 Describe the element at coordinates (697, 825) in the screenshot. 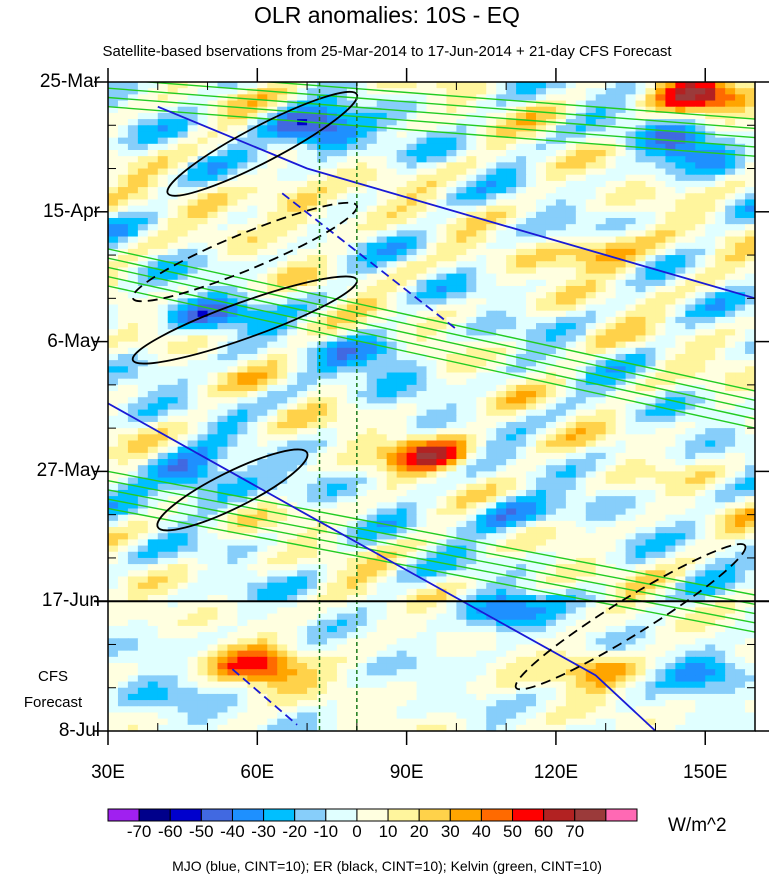

I see `colorbar-units: W/m^2` at that location.